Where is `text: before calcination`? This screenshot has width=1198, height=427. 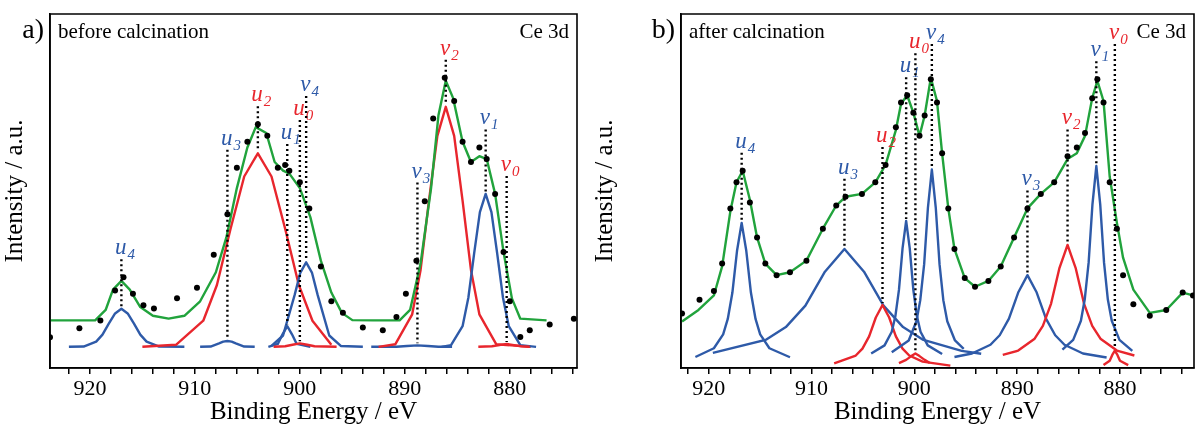 text: before calcination is located at coordinates (134, 31).